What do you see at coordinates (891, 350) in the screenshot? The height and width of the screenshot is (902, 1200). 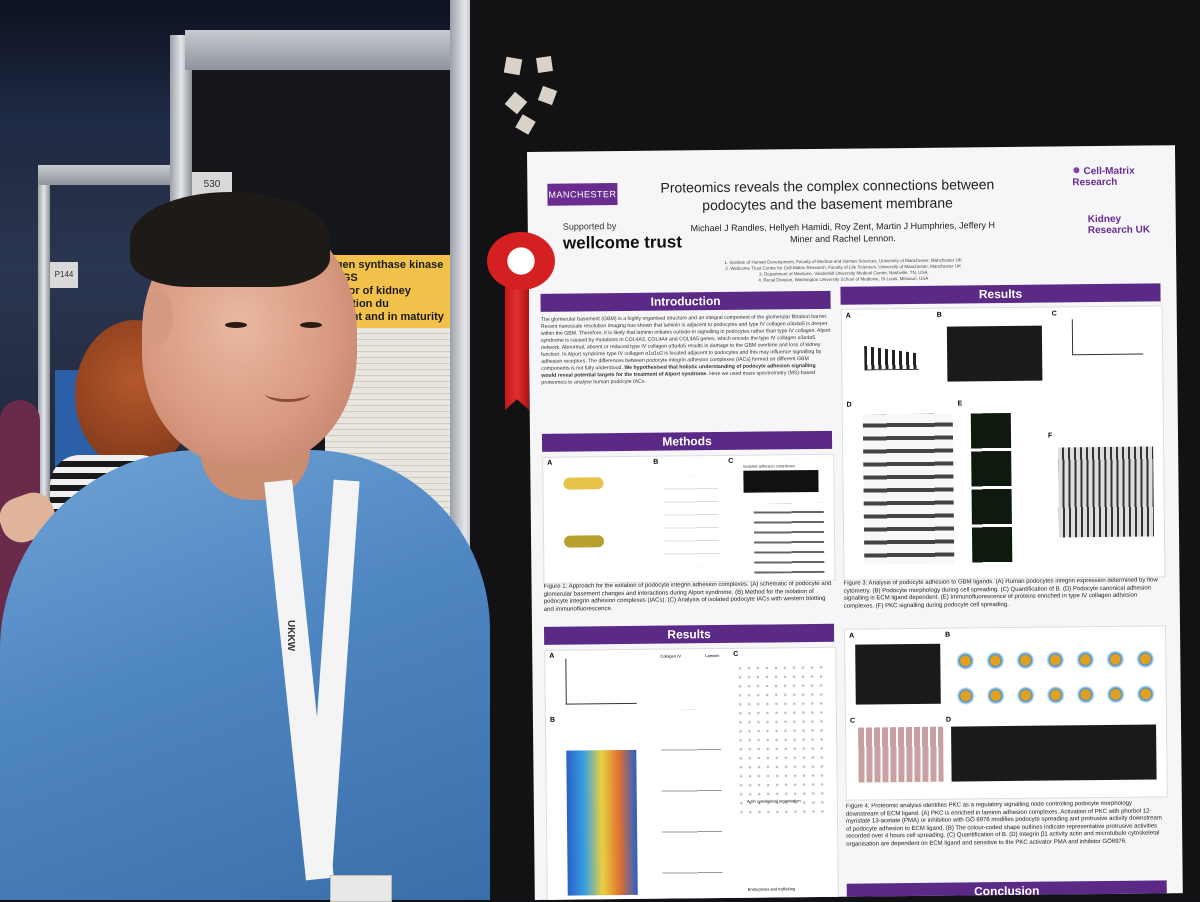 I see `integrin-bar-chart` at bounding box center [891, 350].